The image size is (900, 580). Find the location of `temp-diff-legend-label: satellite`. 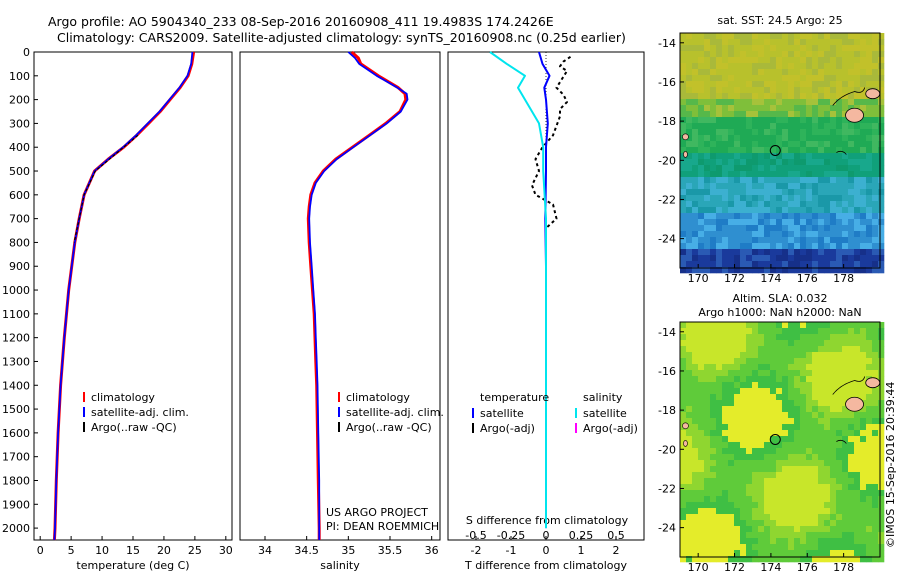

temp-diff-legend-label: satellite is located at coordinates (502, 413).